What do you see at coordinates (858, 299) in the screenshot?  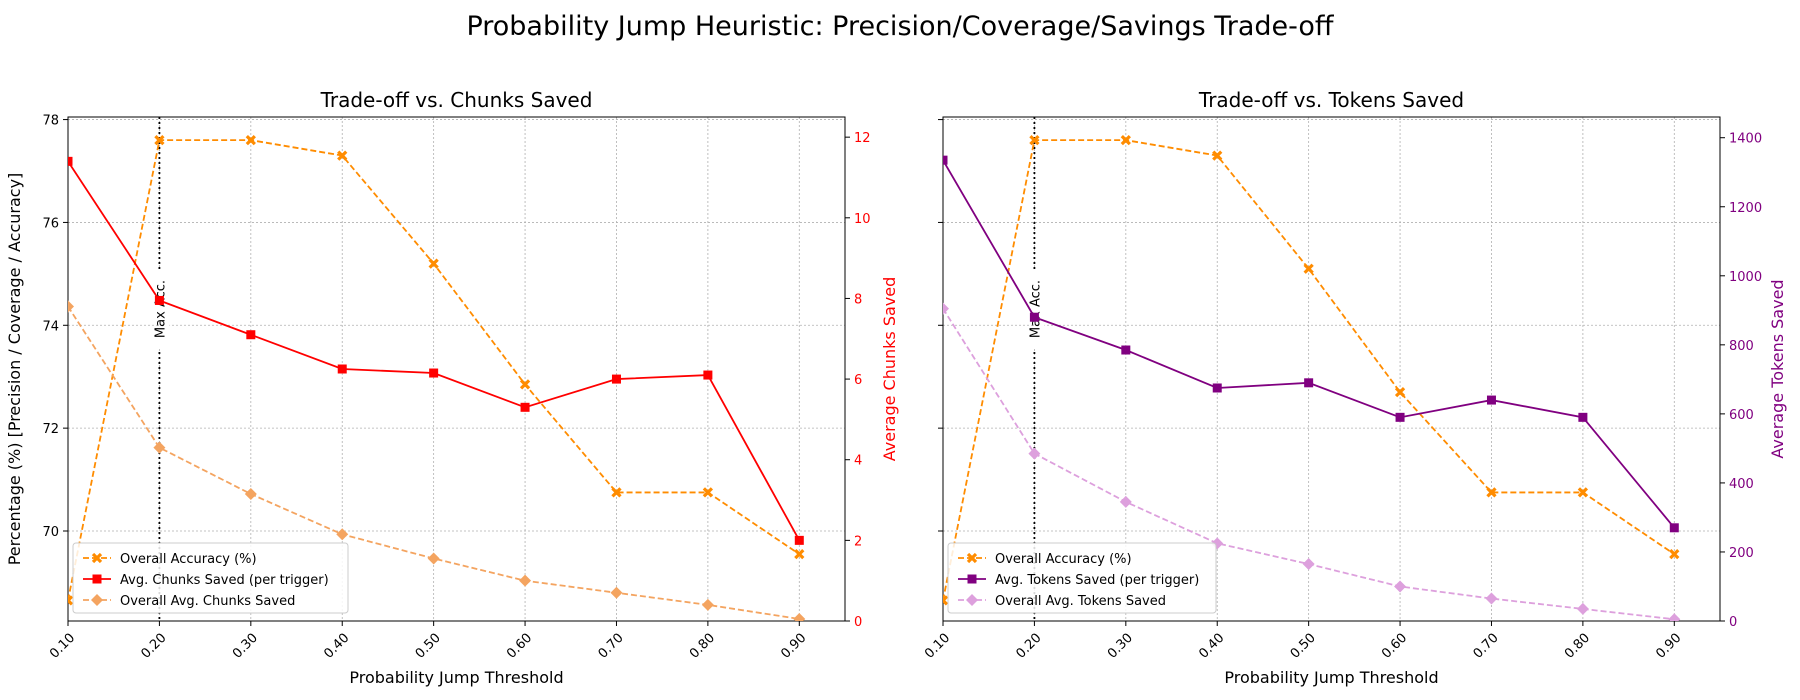 I see `y2-tick-label: 8` at bounding box center [858, 299].